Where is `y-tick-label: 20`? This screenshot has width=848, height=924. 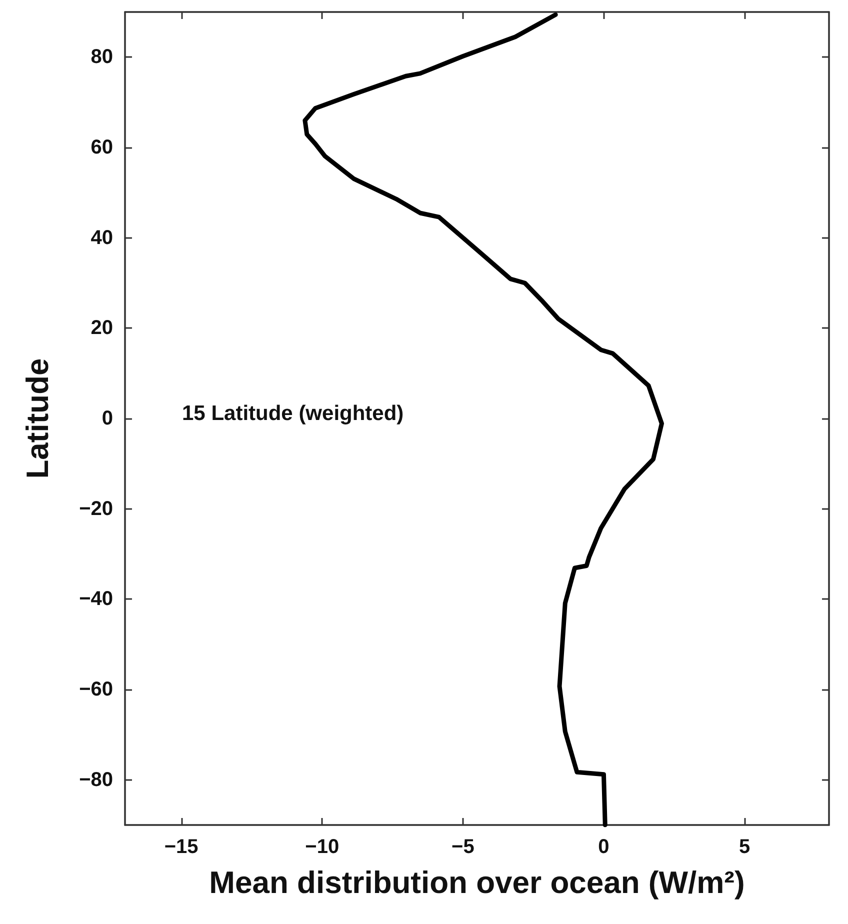
y-tick-label: 20 is located at coordinates (101, 328).